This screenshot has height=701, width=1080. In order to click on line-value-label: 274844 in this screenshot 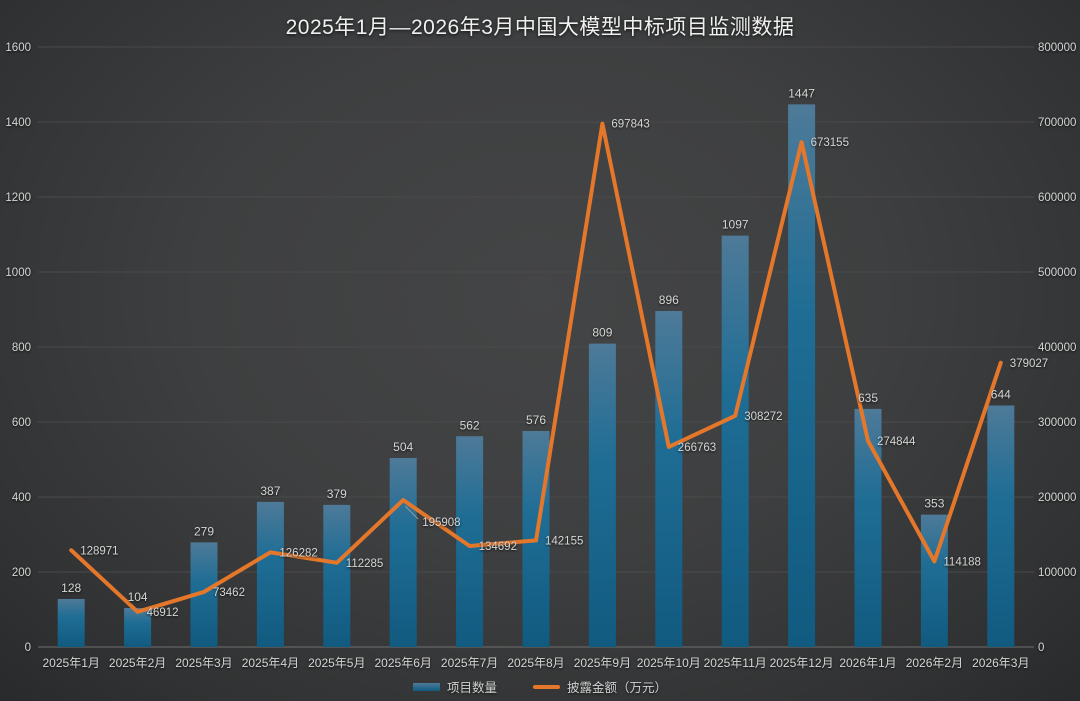, I will do `click(896, 442)`.